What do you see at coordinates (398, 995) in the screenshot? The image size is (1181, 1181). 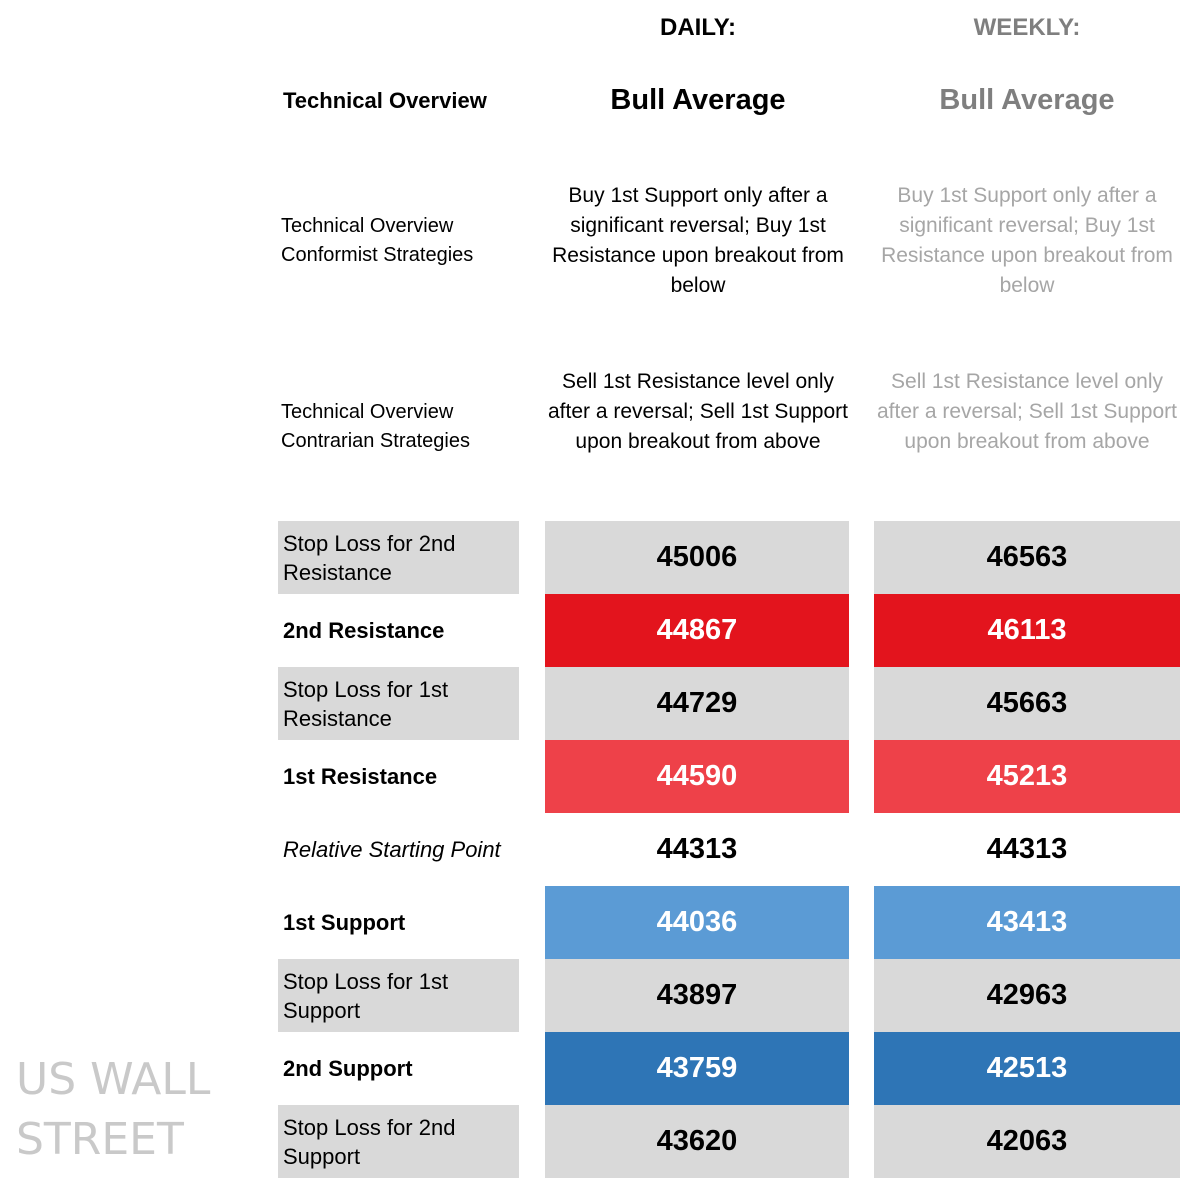 I see `row-label-stop-loss-1st-support: Stop Loss for 1st Support` at bounding box center [398, 995].